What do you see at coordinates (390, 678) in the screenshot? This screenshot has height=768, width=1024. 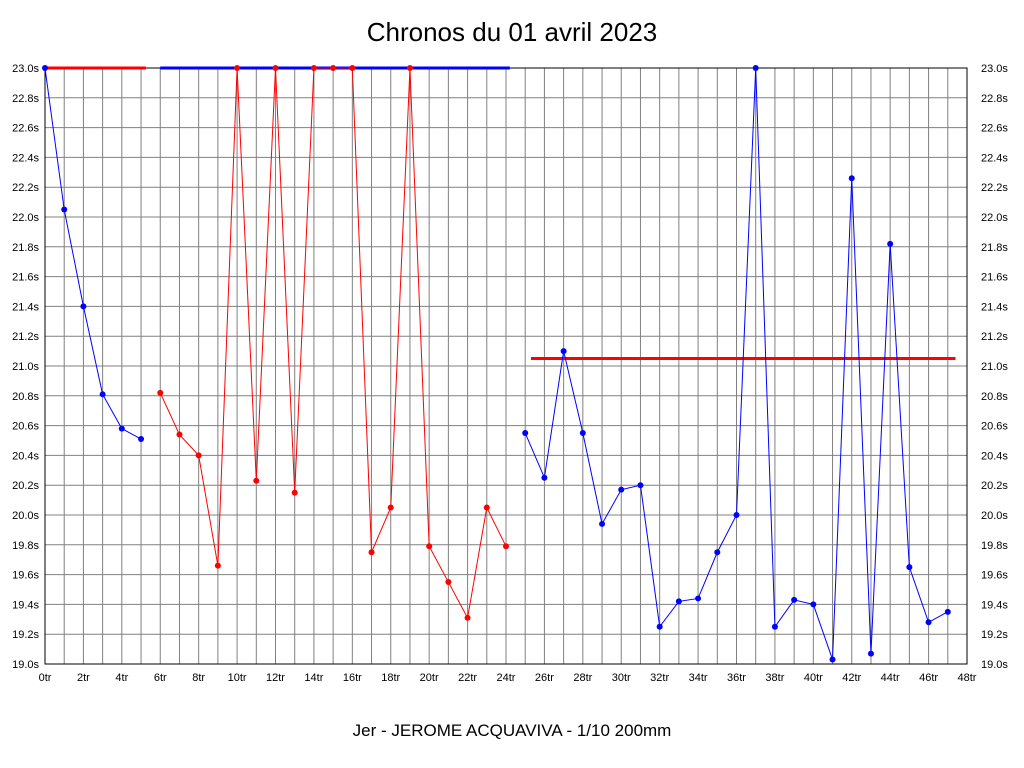 I see `x-axis-label: 18tr` at bounding box center [390, 678].